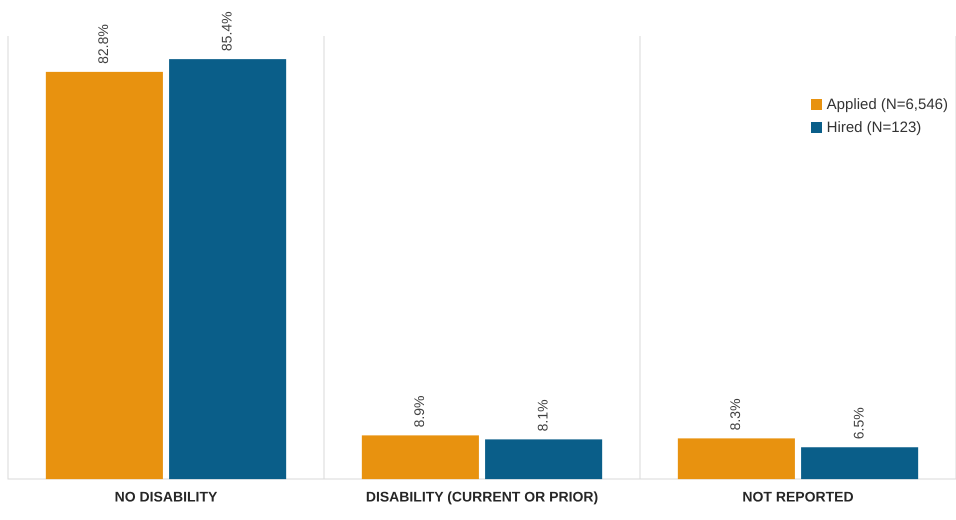  I want to click on legend-label: Applied (N=6,546), so click(887, 104).